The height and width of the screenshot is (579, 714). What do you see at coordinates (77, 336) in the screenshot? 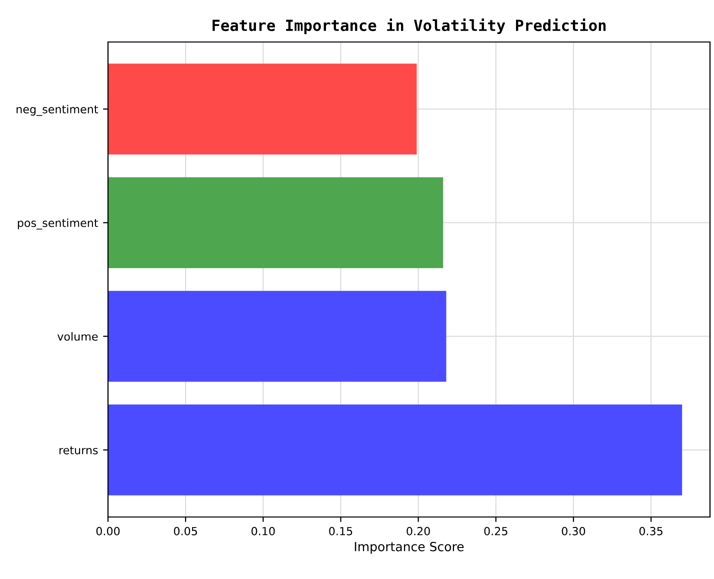
I see `y-tick-label: volume` at bounding box center [77, 336].